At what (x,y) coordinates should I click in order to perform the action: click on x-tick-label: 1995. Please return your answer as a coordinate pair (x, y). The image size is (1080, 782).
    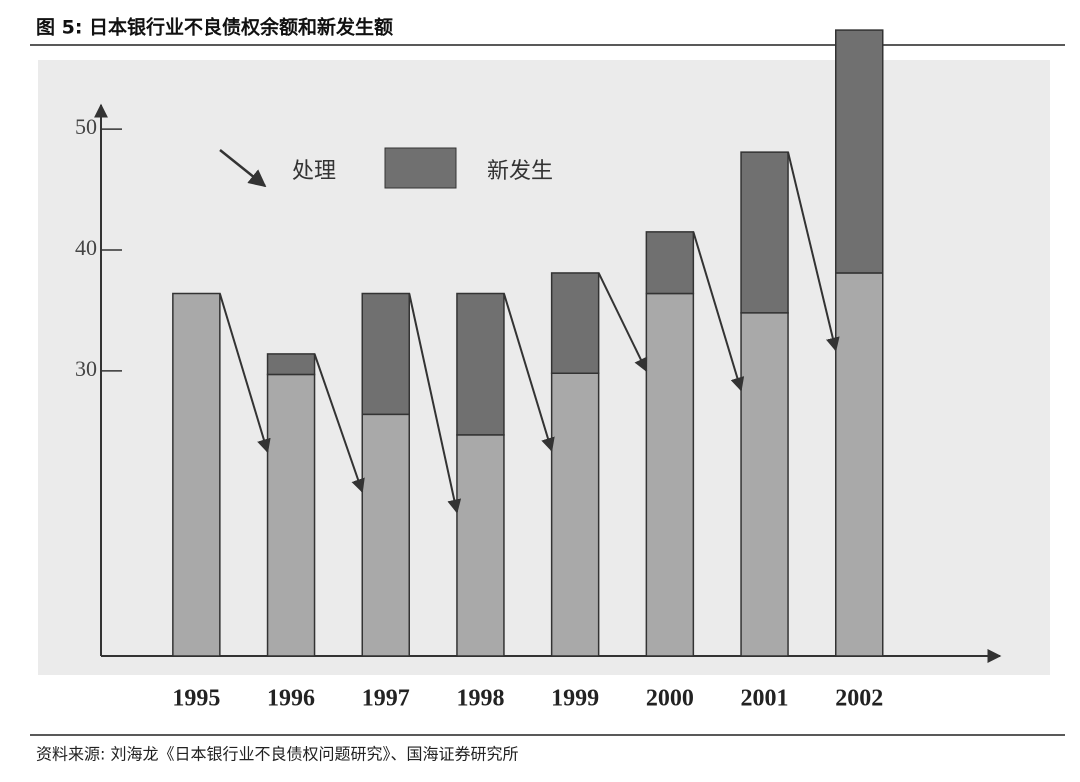
    Looking at the image, I should click on (196, 699).